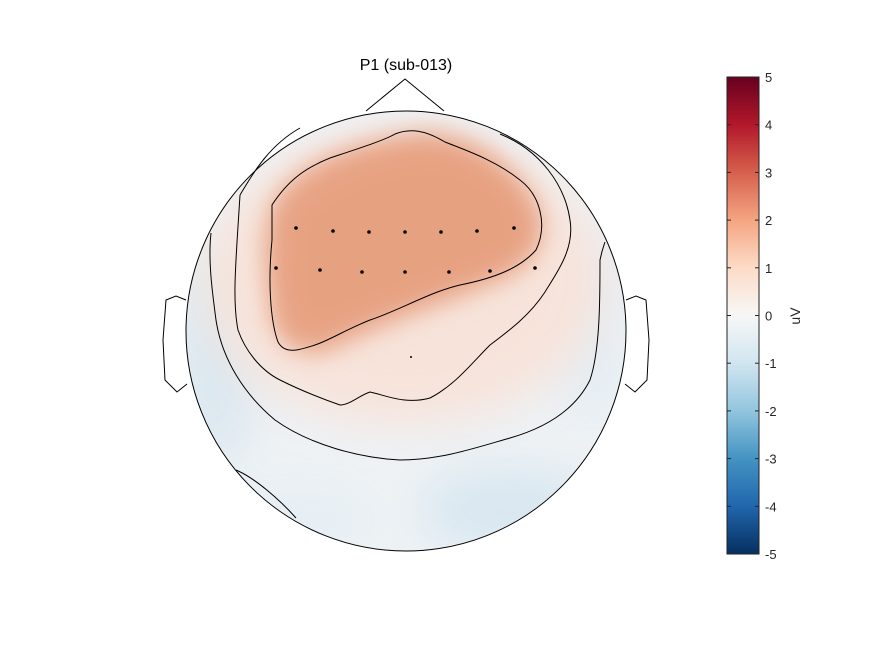 Image resolution: width=875 pixels, height=656 pixels. What do you see at coordinates (768, 220) in the screenshot?
I see `colorbar-tick-label: 2` at bounding box center [768, 220].